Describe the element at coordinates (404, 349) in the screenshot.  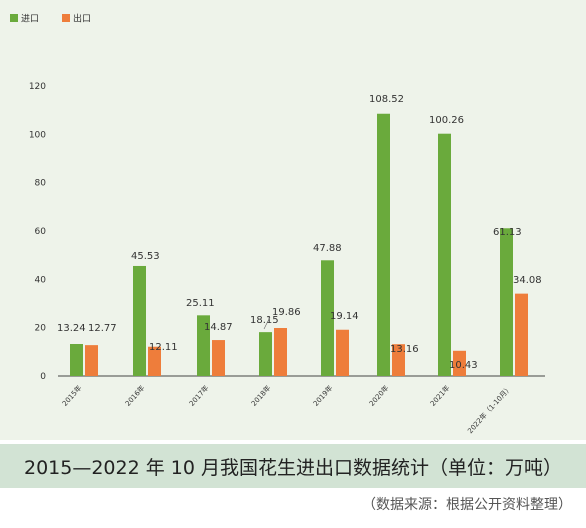
I see `data-label-1-5: 13.16` at that location.